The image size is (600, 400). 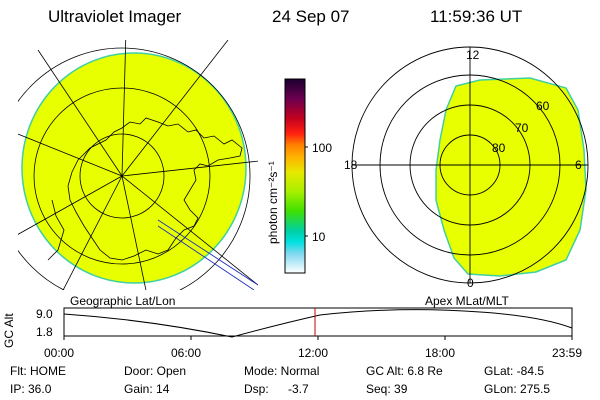 What do you see at coordinates (322, 148) in the screenshot?
I see `colorbar-tick-100: 100` at bounding box center [322, 148].